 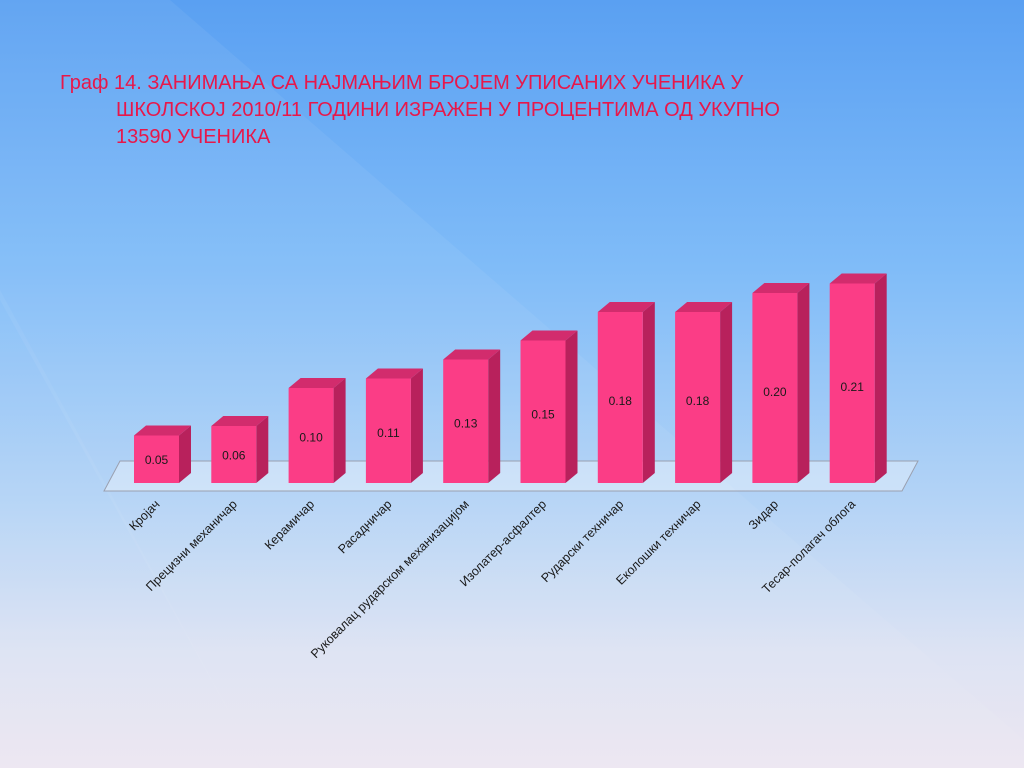 What do you see at coordinates (582, 541) in the screenshot?
I see `category-label: Рударски техничар` at bounding box center [582, 541].